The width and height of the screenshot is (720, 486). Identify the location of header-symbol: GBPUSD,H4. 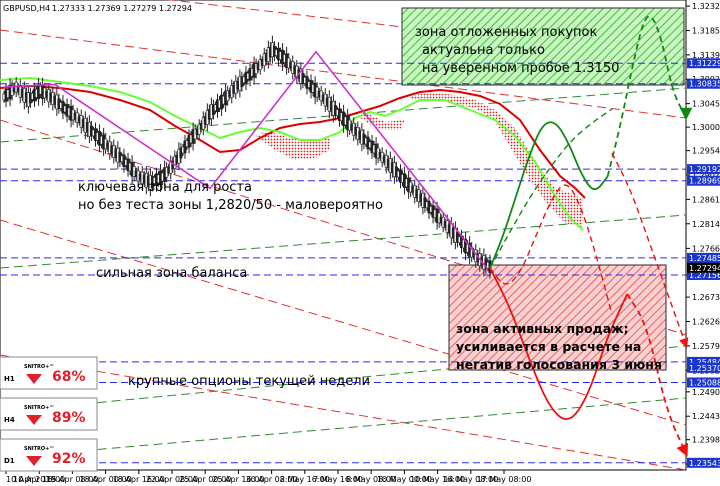
(26, 8).